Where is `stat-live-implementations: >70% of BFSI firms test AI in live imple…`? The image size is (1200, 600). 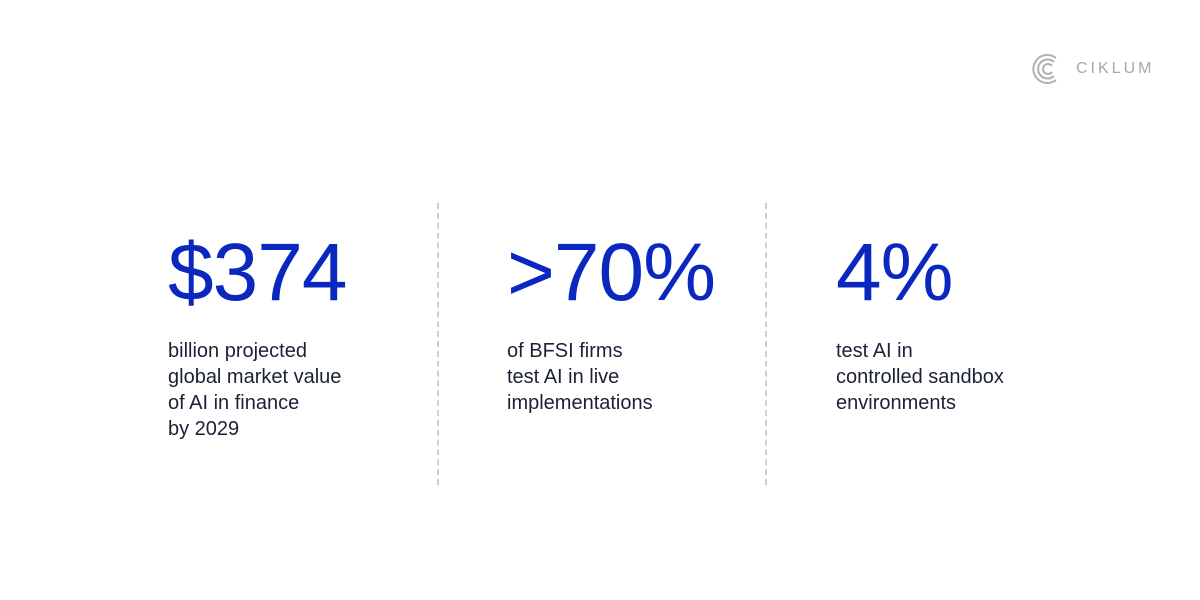
stat-live-implementations: >70% of BFSI firms test AI in live imple… is located at coordinates (611, 321).